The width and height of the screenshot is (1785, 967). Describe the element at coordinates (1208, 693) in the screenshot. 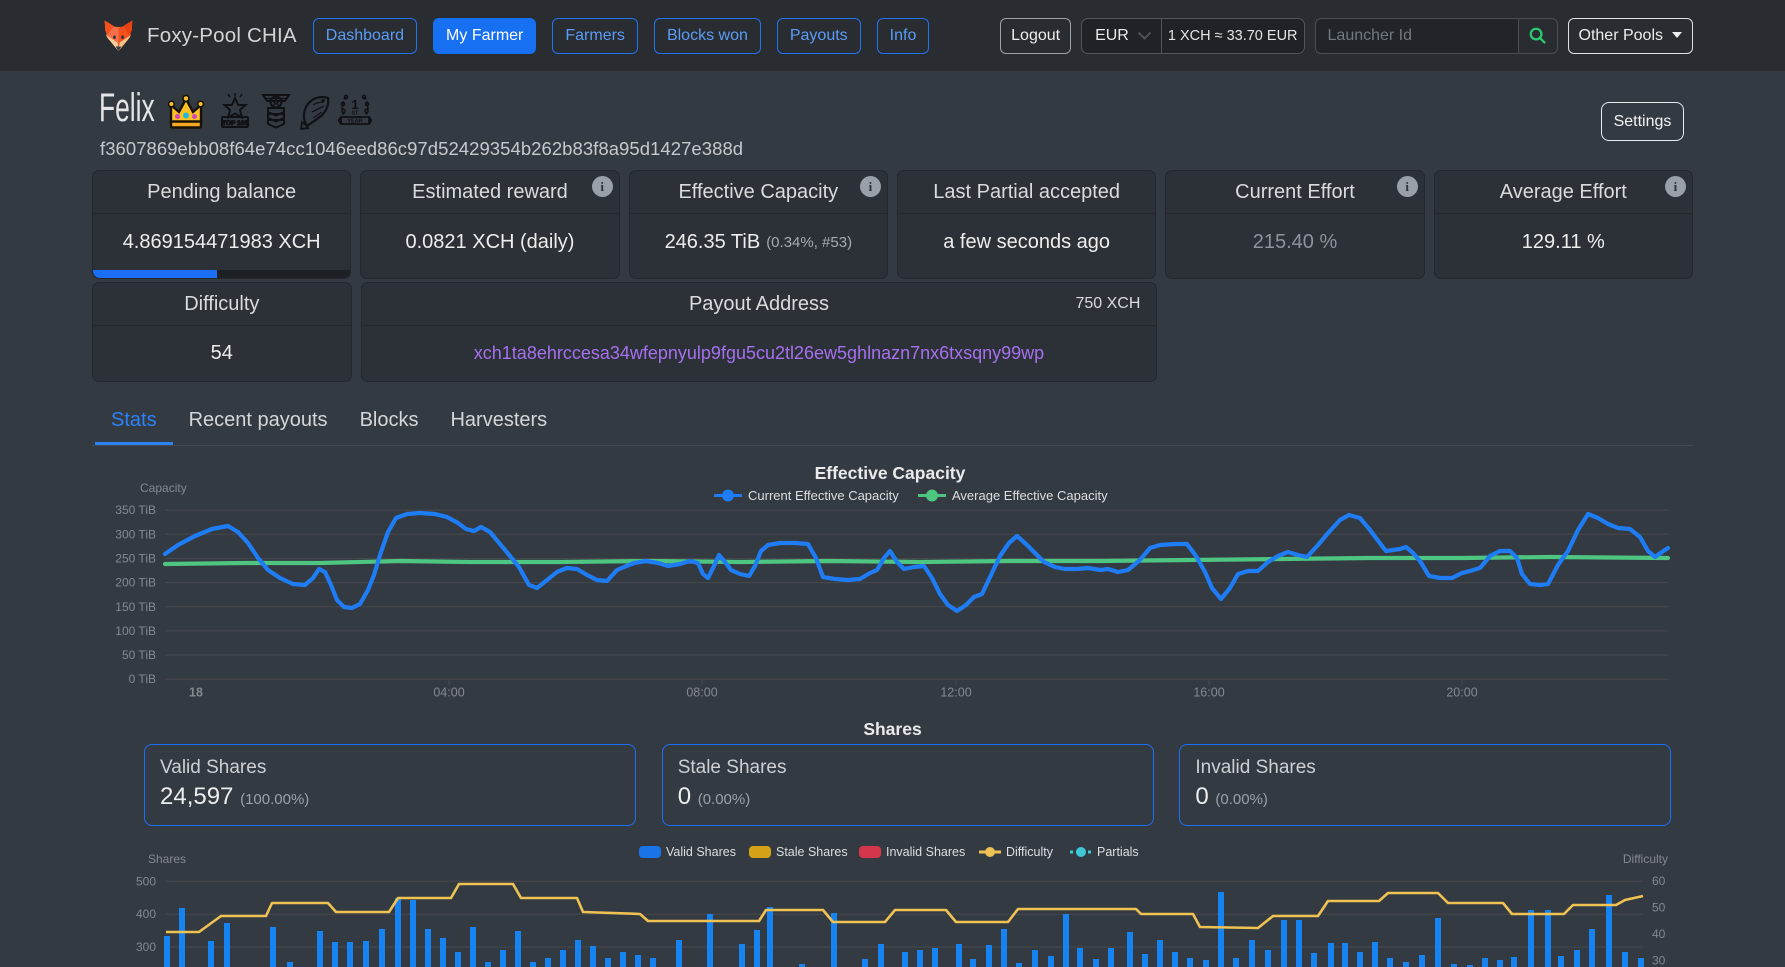

I see `svg-text: 16:00` at that location.